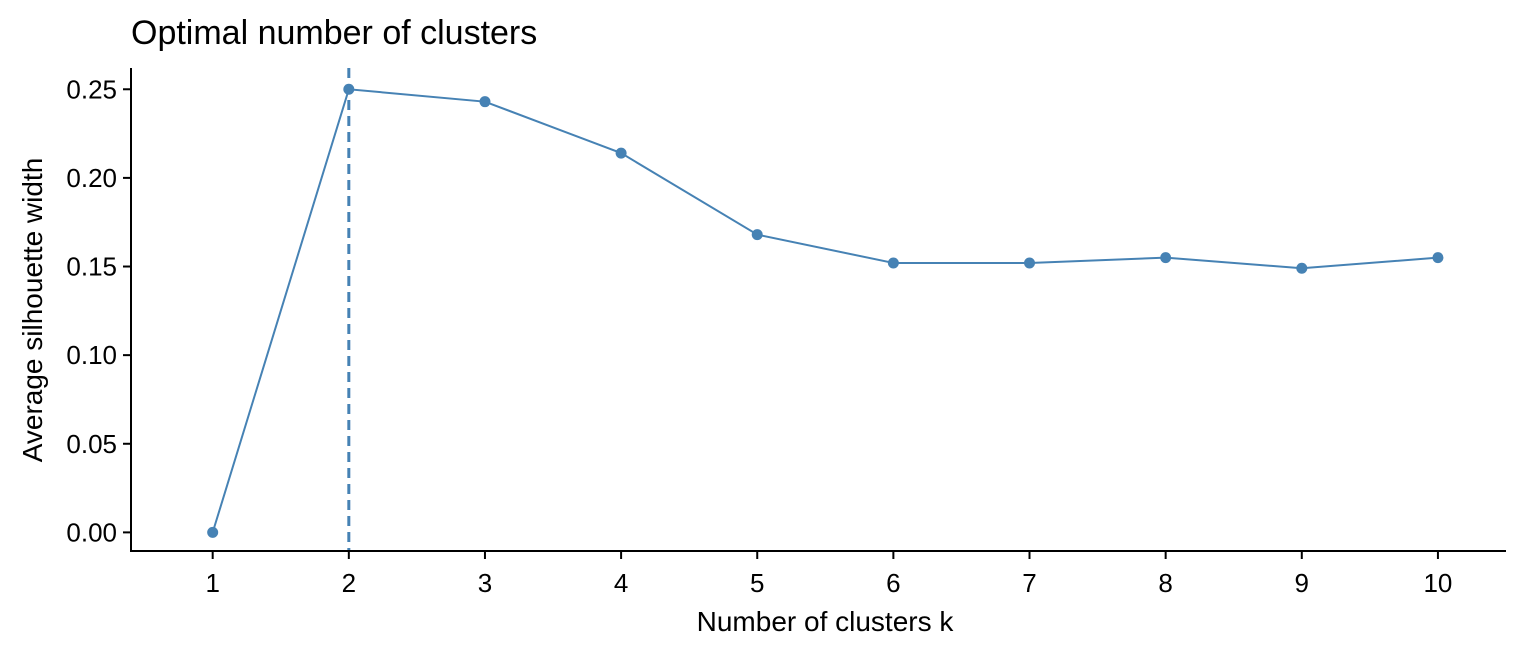 The image size is (1536, 652). Describe the element at coordinates (826, 621) in the screenshot. I see `x-axis-title: Number of clusters k` at that location.